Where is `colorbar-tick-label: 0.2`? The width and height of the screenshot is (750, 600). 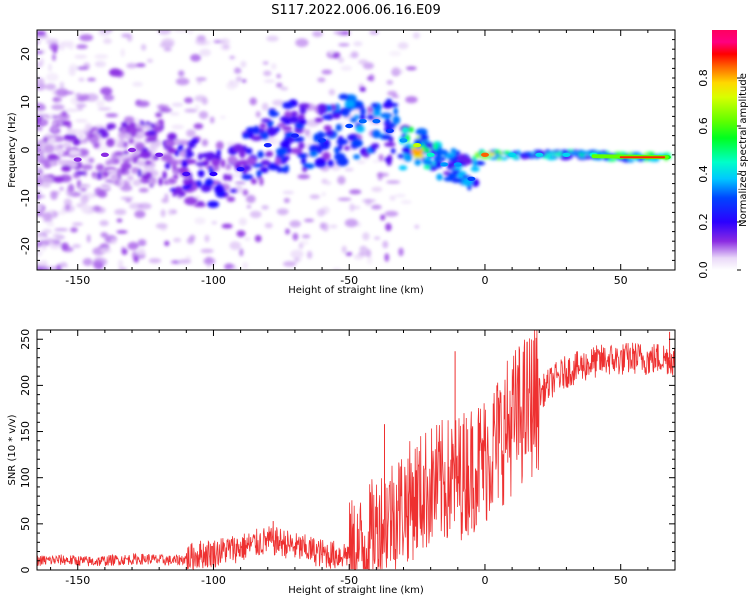 colorbar-tick-label: 0.2 is located at coordinates (703, 222).